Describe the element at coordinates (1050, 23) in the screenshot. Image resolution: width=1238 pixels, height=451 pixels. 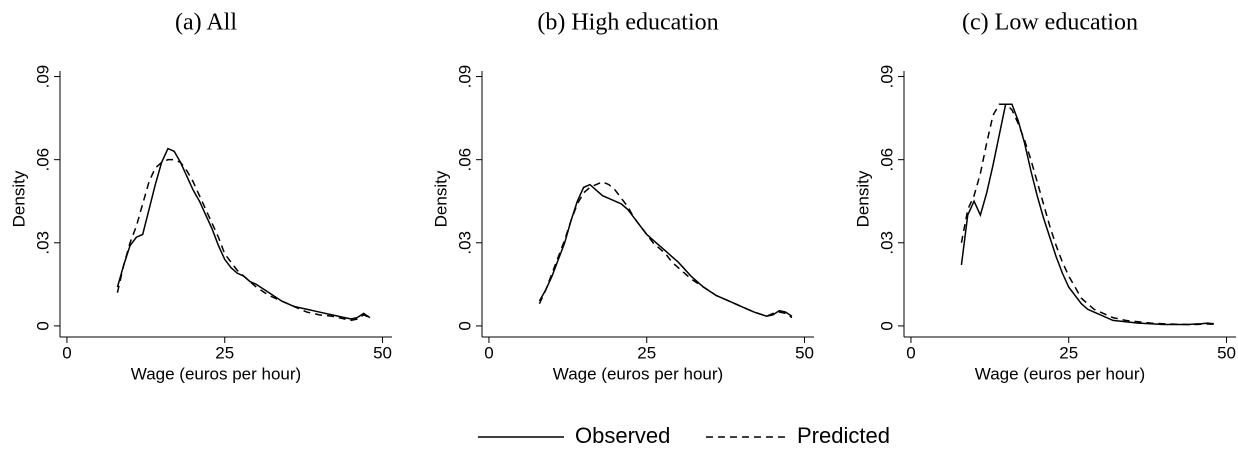
I see `panel-title: (c) Low education` at that location.